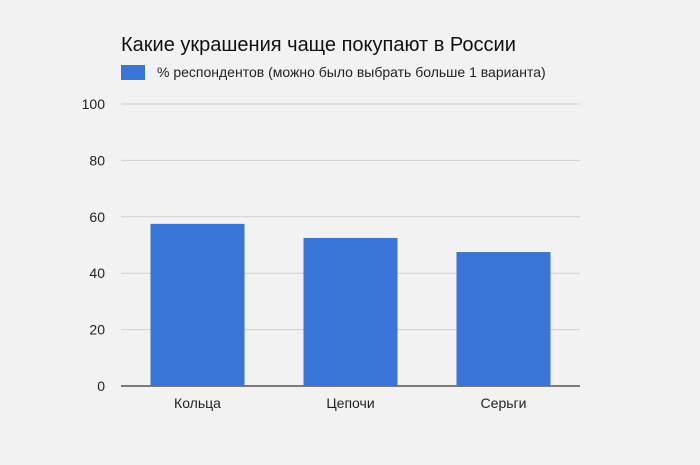  I want to click on chart-title: Какие украшения чаще покупают в России, so click(318, 45).